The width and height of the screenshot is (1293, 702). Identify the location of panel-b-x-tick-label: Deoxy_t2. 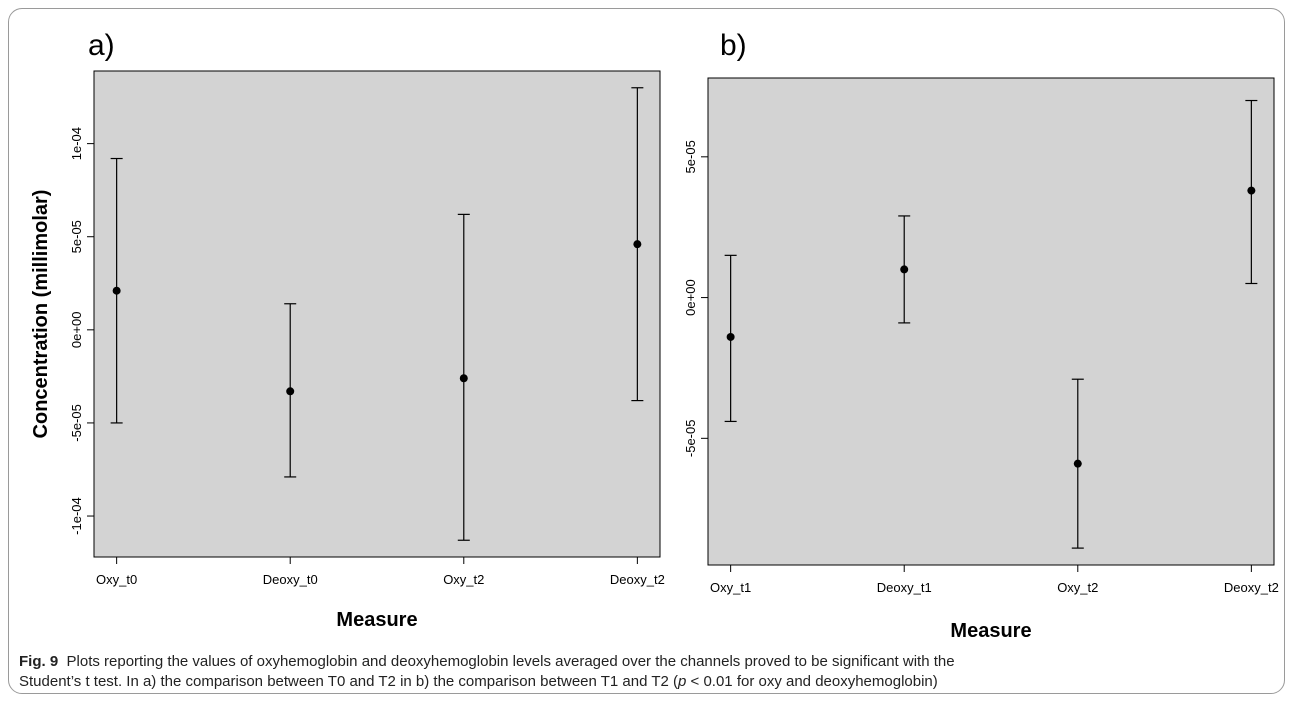
(1251, 587).